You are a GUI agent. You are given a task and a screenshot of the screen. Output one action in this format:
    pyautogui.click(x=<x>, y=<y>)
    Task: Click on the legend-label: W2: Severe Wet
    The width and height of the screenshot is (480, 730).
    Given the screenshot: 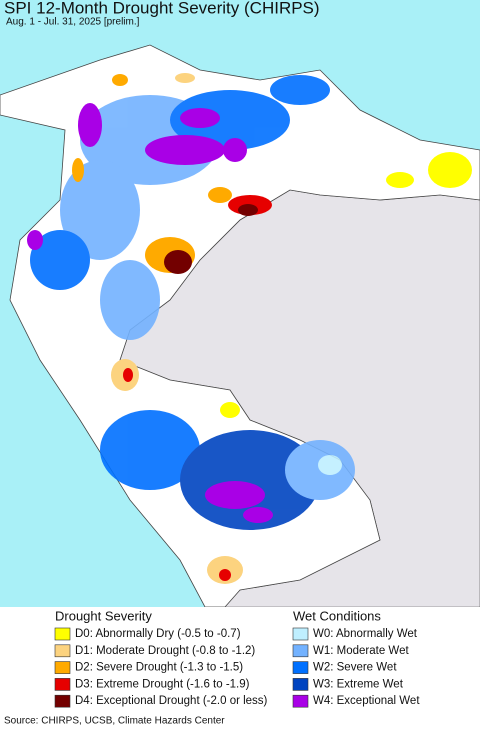 What is the action you would take?
    pyautogui.click(x=355, y=668)
    